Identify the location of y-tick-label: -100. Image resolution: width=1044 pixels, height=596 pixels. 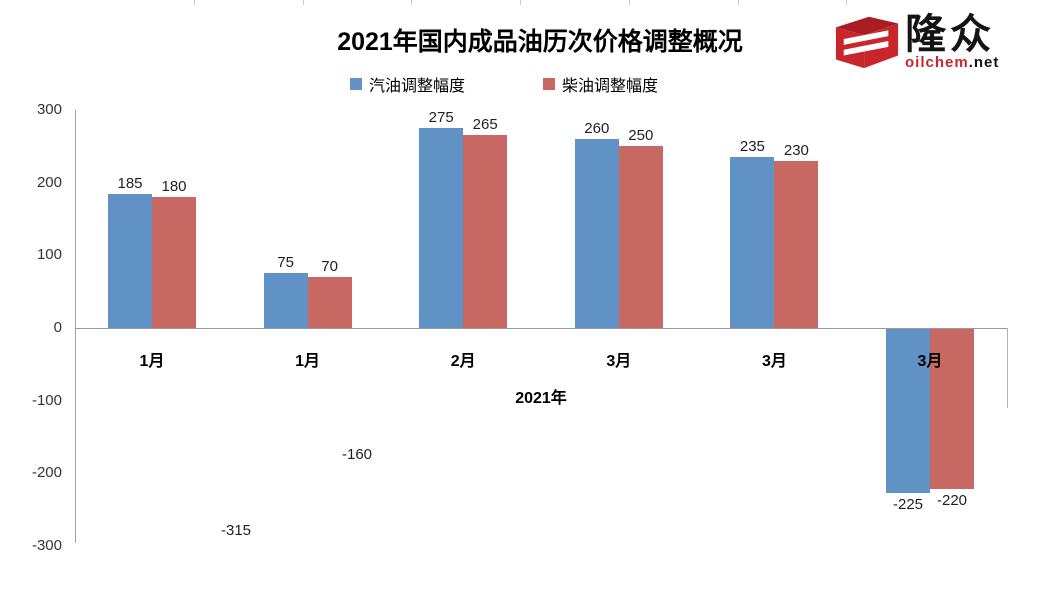
(46, 400).